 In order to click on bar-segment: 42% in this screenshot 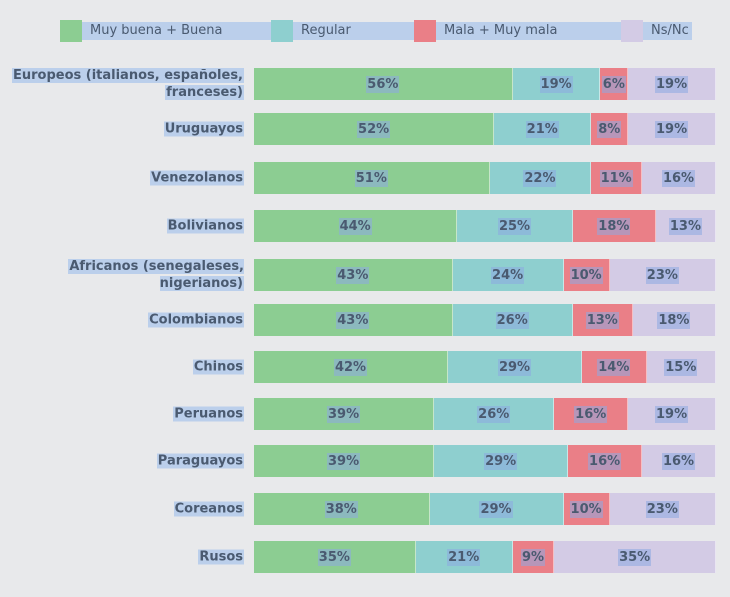, I will do `click(351, 367)`.